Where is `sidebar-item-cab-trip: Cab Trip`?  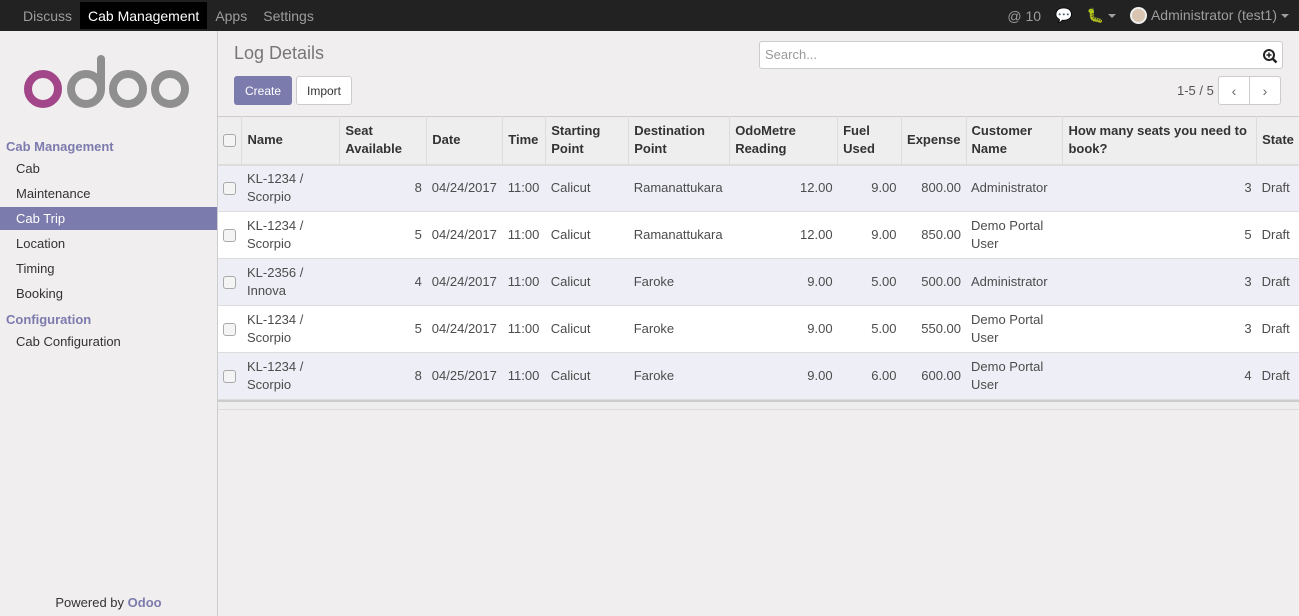 sidebar-item-cab-trip: Cab Trip is located at coordinates (108, 218).